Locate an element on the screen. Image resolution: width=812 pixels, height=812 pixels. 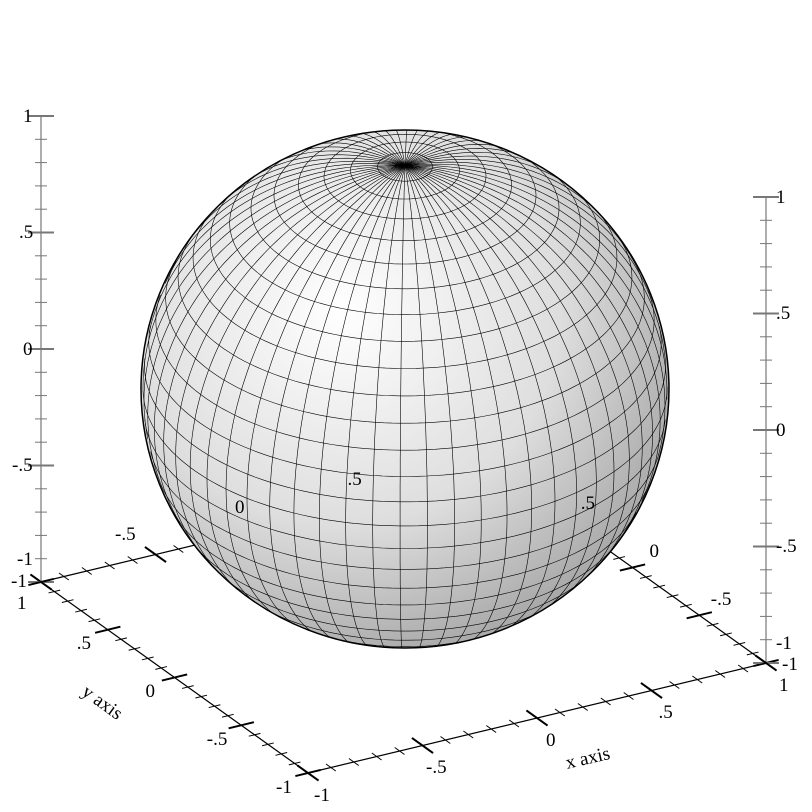
z-axis-right-tick-label: 0 is located at coordinates (781, 430).